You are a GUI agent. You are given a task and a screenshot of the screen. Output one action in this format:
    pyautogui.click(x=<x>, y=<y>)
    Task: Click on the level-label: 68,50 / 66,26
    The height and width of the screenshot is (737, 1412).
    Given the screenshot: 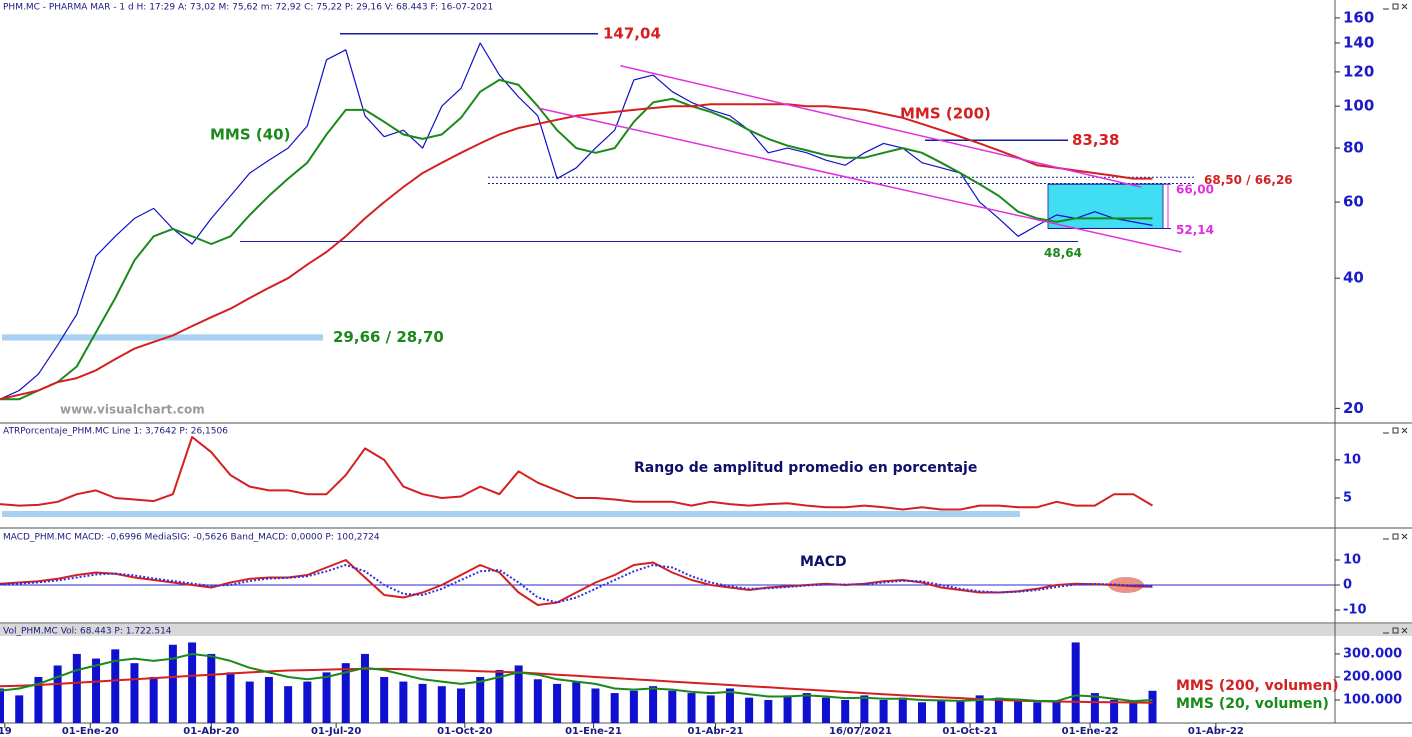 What is the action you would take?
    pyautogui.click(x=1248, y=180)
    